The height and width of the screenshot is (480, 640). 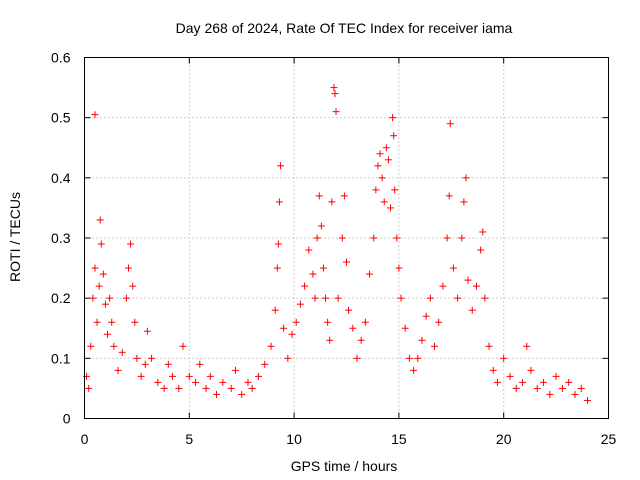 I want to click on x-tick-label: 25, so click(x=609, y=439).